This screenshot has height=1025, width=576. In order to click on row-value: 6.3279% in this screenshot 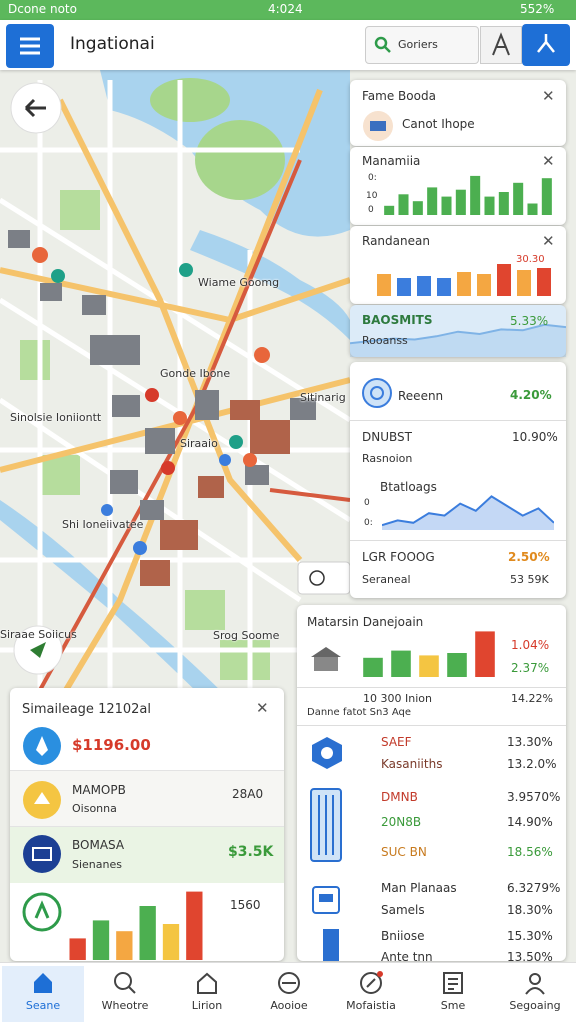, I will do `click(534, 888)`.